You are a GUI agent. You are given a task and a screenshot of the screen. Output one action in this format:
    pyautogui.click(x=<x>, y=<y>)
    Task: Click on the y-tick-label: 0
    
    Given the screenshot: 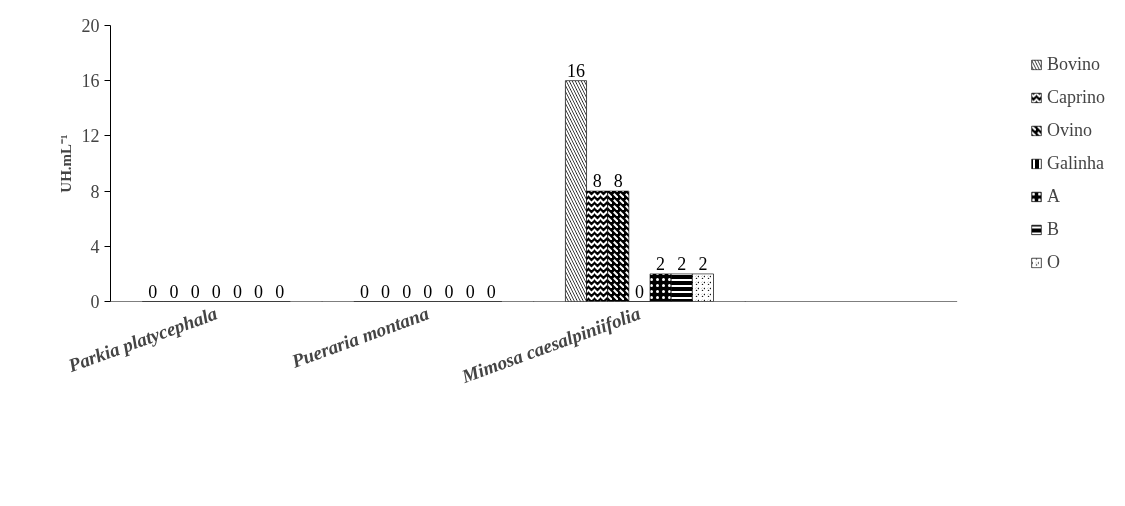 What is the action you would take?
    pyautogui.click(x=95, y=302)
    